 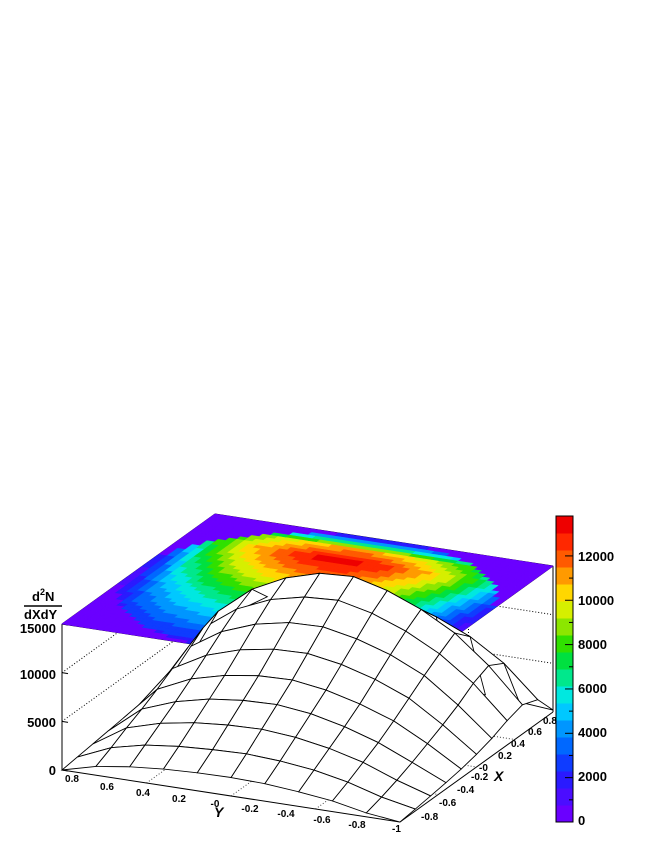 I want to click on z-label-superscript: 2, so click(x=42, y=592).